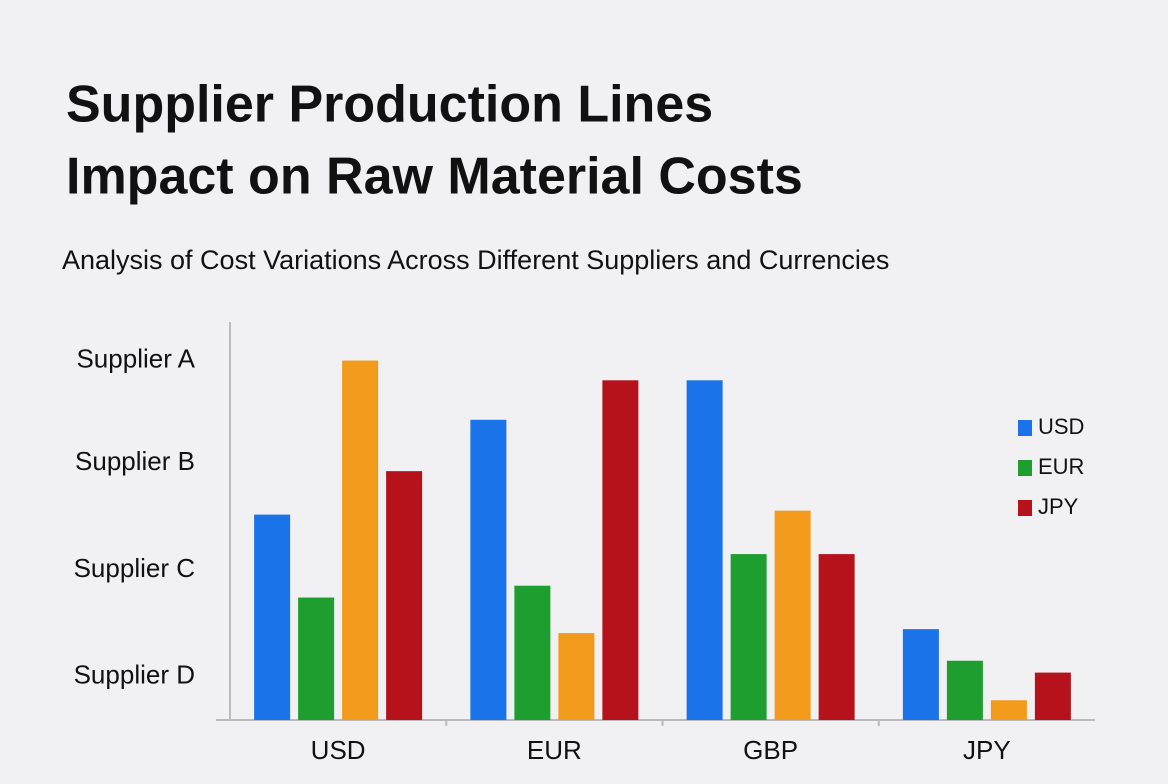 This screenshot has height=784, width=1168. Describe the element at coordinates (1061, 466) in the screenshot. I see `legend-label: EUR` at that location.